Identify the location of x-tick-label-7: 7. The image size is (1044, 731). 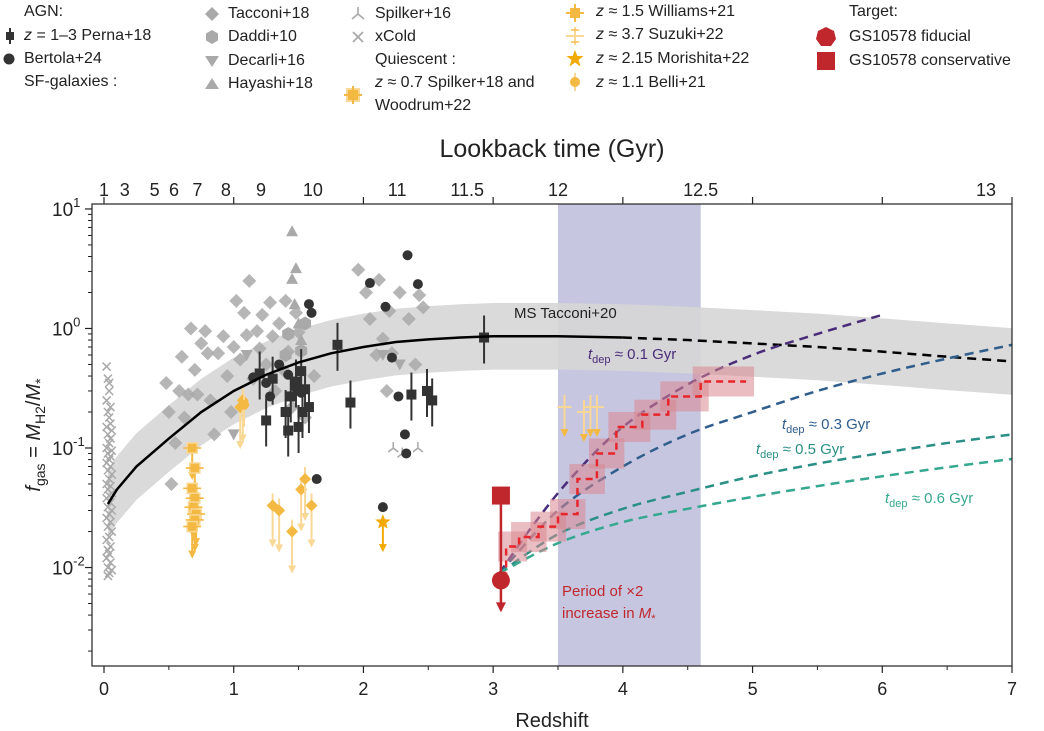
(1012, 689).